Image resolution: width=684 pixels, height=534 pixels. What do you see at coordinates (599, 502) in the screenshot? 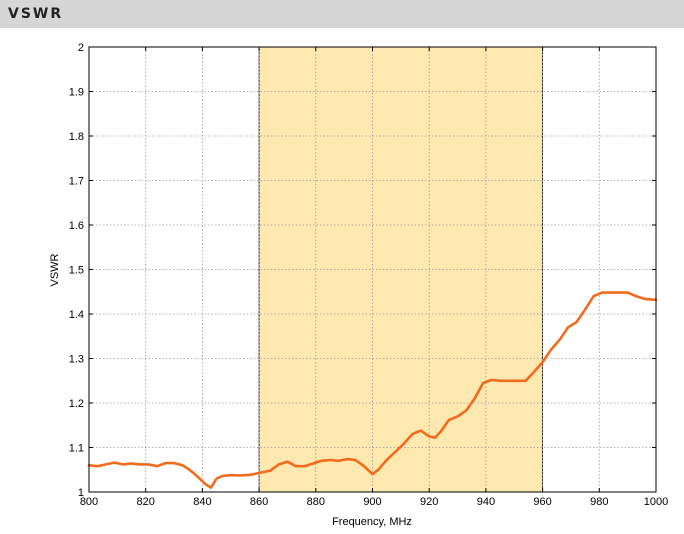
I see `x-tick-label: 980` at bounding box center [599, 502].